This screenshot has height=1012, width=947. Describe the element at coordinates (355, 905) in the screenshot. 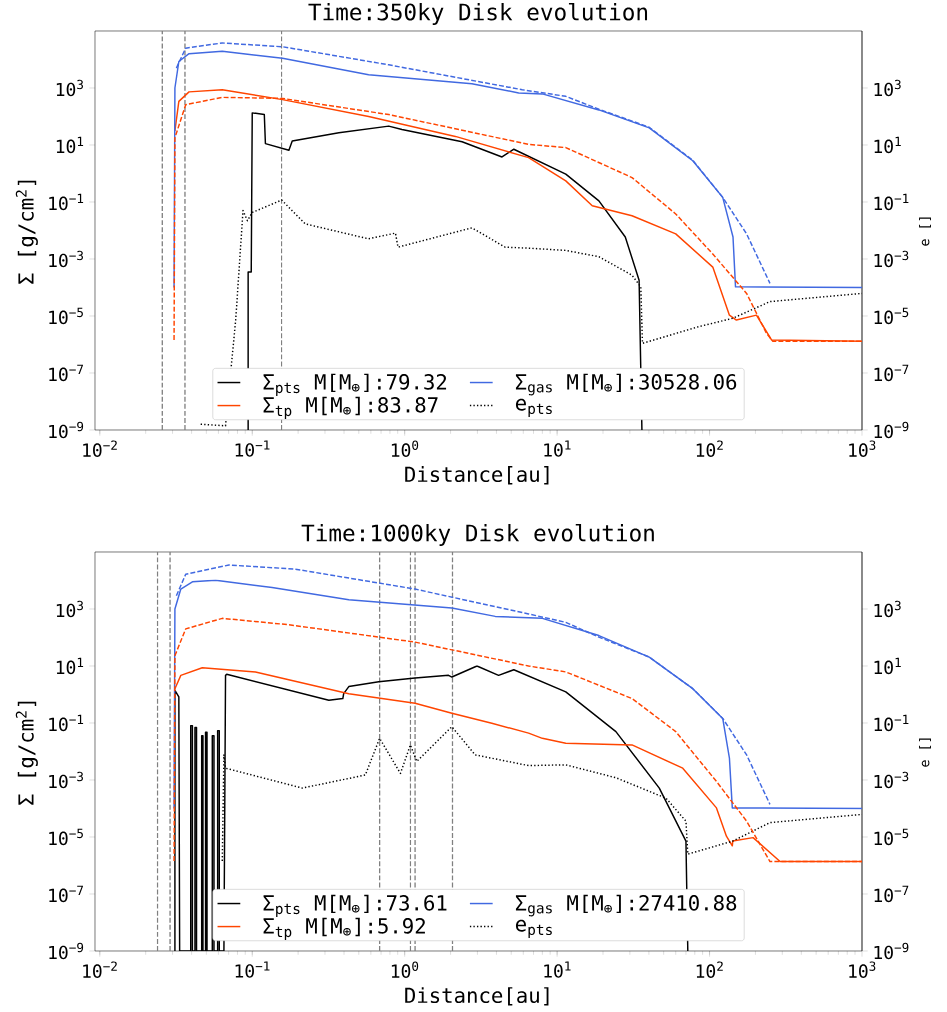

I see `legend-label: Σ$_{pts}$ M[M$_{⊕}$]:73.61` at that location.